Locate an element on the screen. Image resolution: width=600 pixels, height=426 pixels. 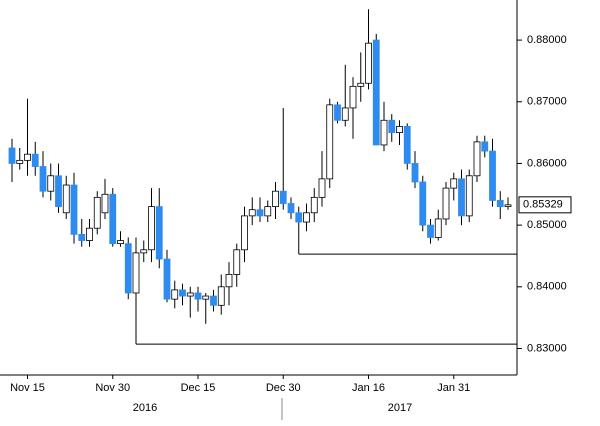
y-tick-label: 0.88000 is located at coordinates (547, 40).